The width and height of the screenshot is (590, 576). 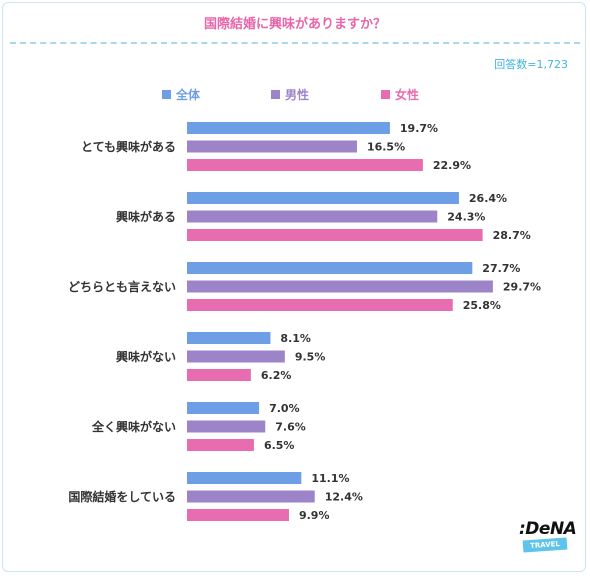 I want to click on value-label-male-5: 12.4%, so click(x=344, y=497).